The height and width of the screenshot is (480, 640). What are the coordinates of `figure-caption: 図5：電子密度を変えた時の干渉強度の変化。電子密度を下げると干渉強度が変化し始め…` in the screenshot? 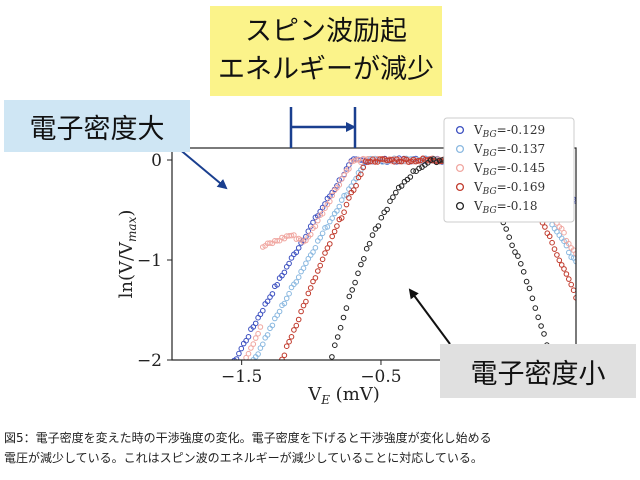 It's located at (320, 448).